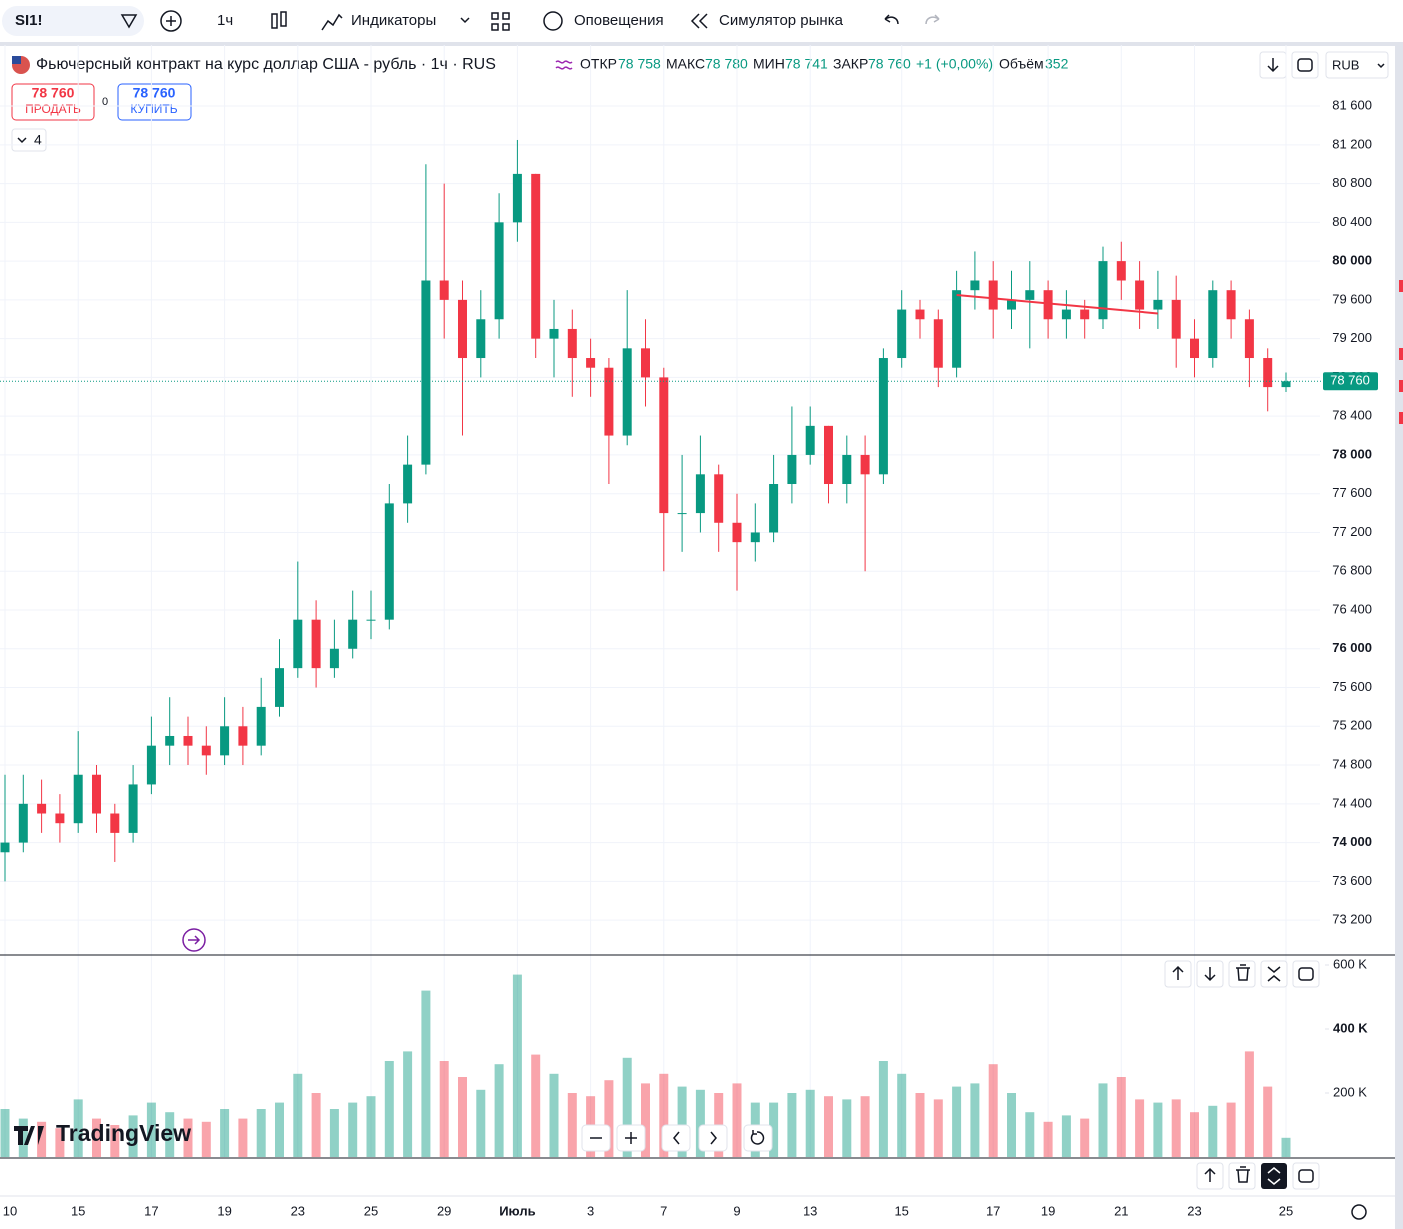 The height and width of the screenshot is (1229, 1403). I want to click on maximize-icon, so click(1305, 65).